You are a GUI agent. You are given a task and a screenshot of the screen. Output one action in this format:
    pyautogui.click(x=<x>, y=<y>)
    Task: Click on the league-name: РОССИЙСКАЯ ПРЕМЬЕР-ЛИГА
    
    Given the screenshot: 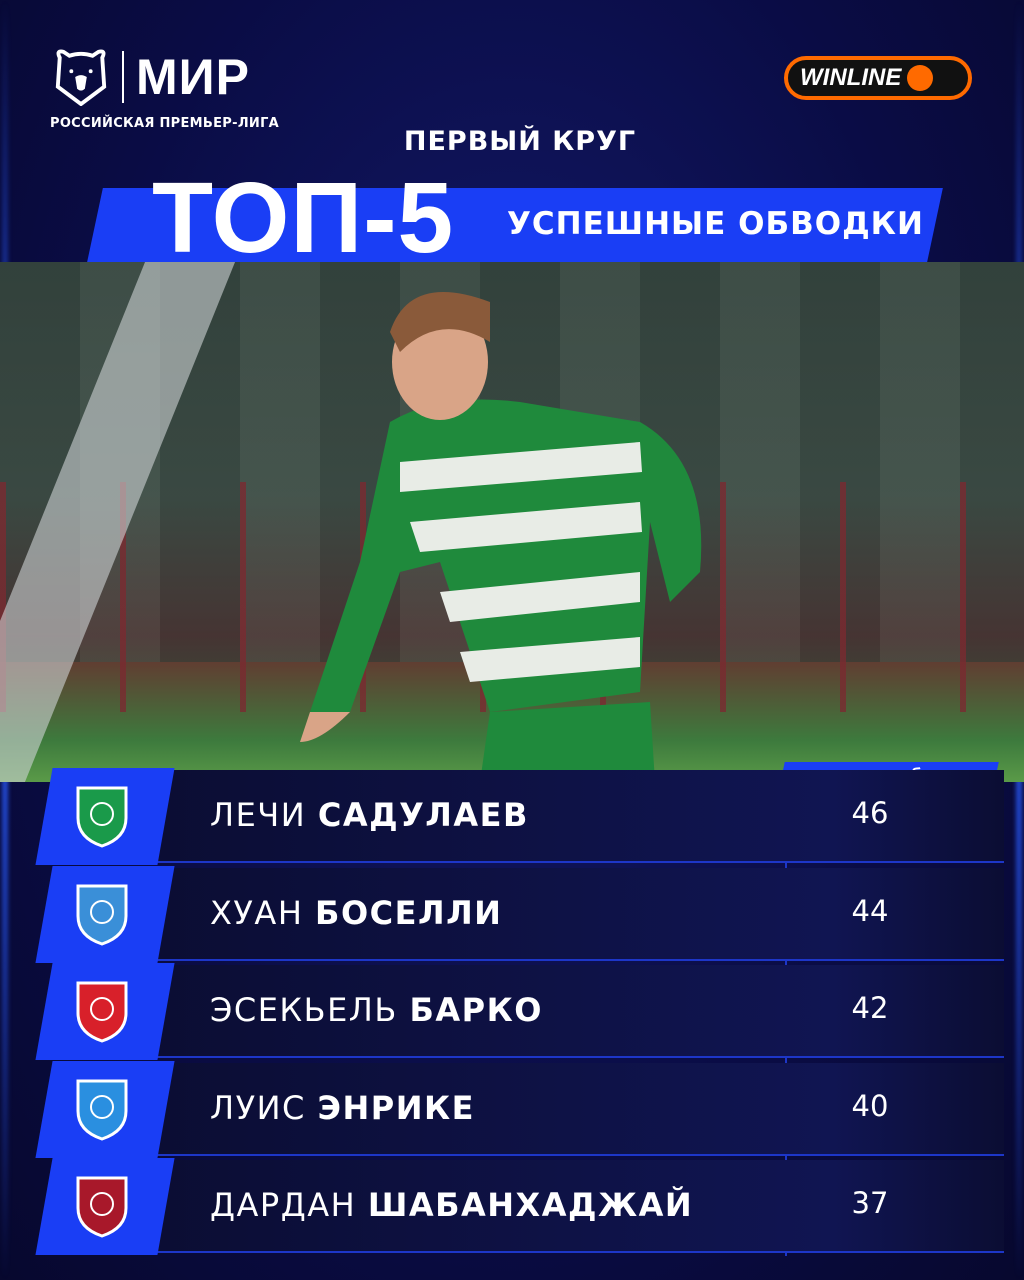 What is the action you would take?
    pyautogui.click(x=165, y=123)
    